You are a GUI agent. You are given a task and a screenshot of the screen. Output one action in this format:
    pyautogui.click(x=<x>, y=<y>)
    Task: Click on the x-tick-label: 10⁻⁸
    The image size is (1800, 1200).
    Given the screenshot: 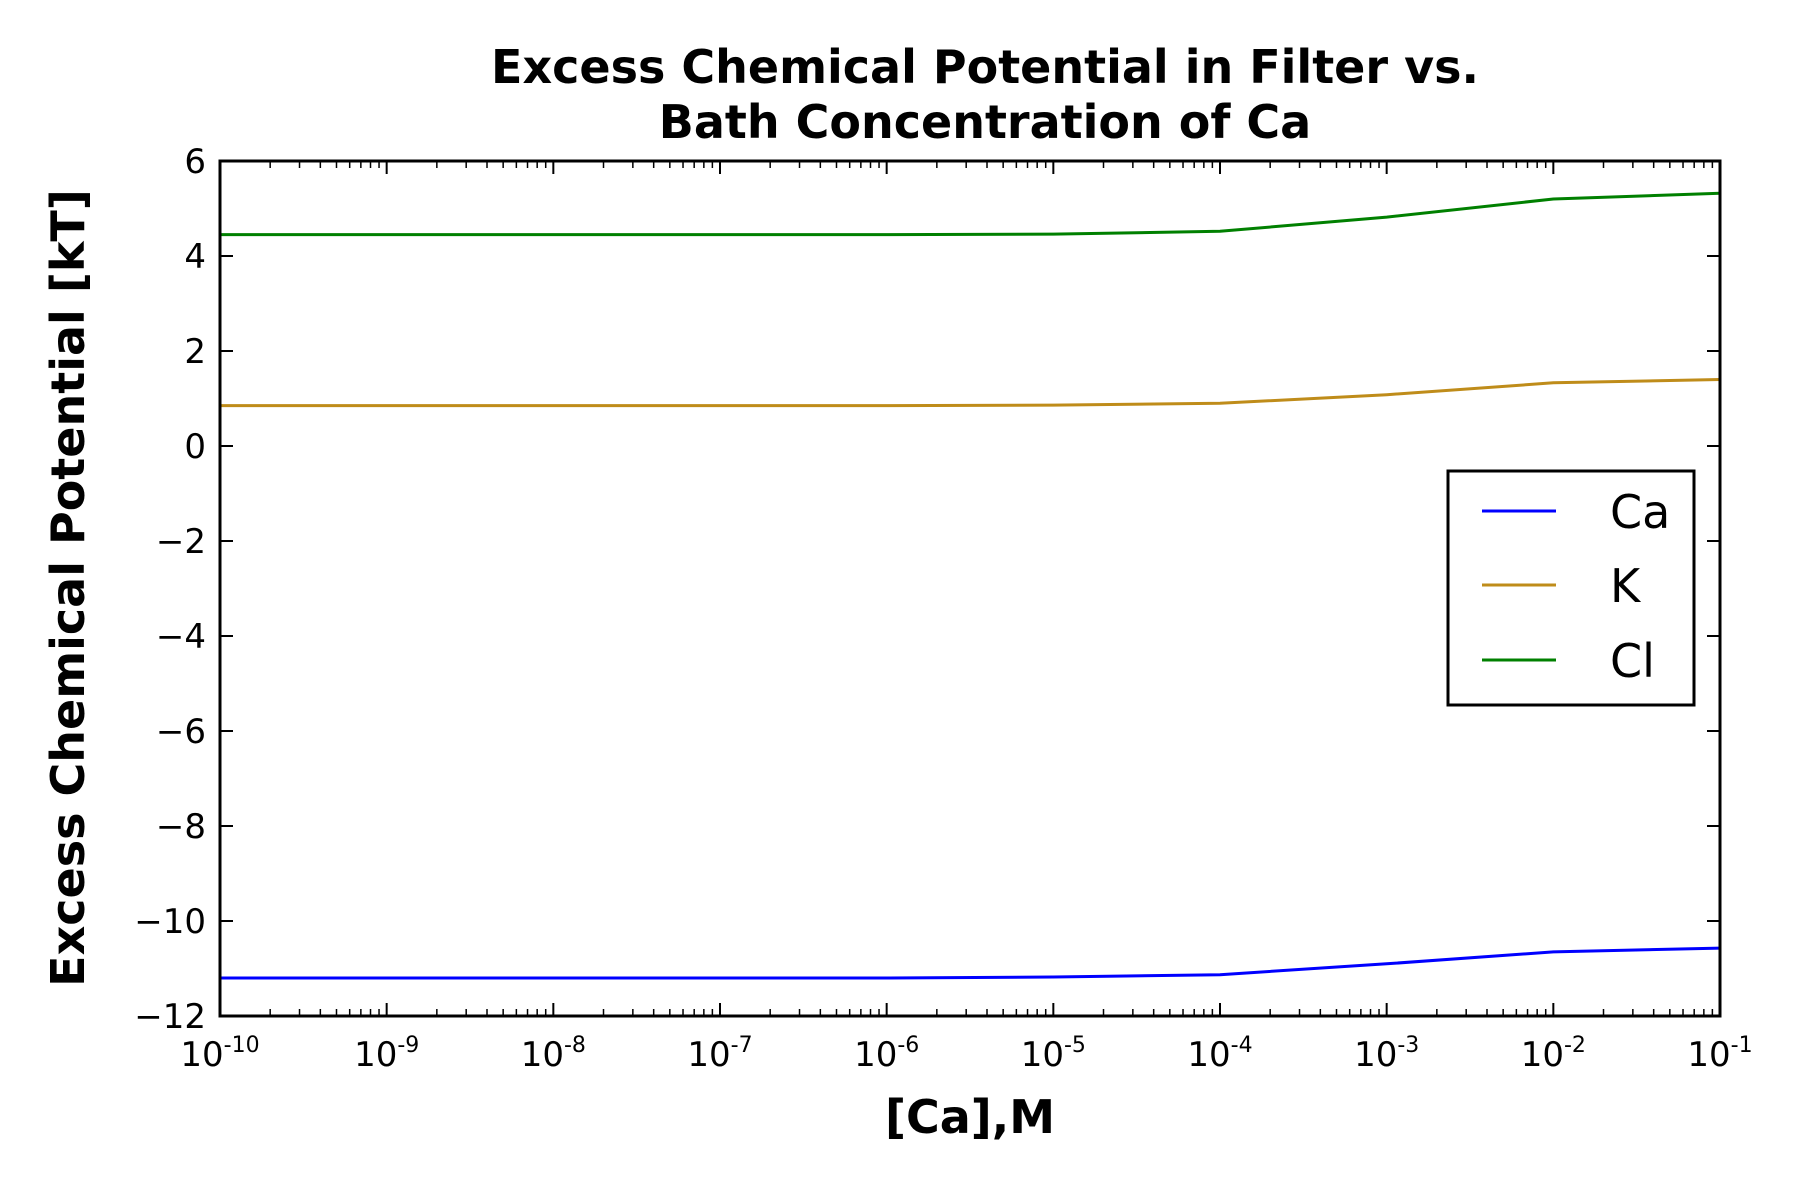 What is the action you would take?
    pyautogui.click(x=553, y=1054)
    